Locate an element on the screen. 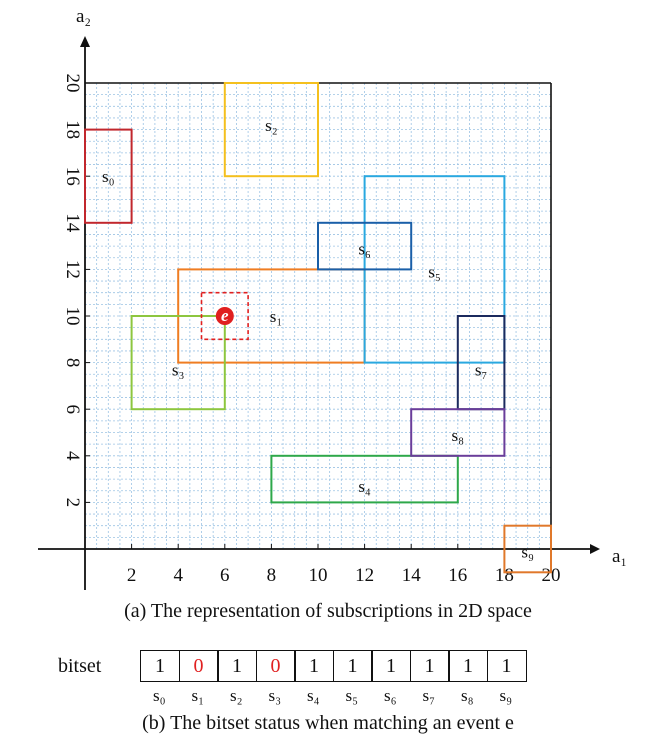  y-tick-label: 4 is located at coordinates (72, 456).